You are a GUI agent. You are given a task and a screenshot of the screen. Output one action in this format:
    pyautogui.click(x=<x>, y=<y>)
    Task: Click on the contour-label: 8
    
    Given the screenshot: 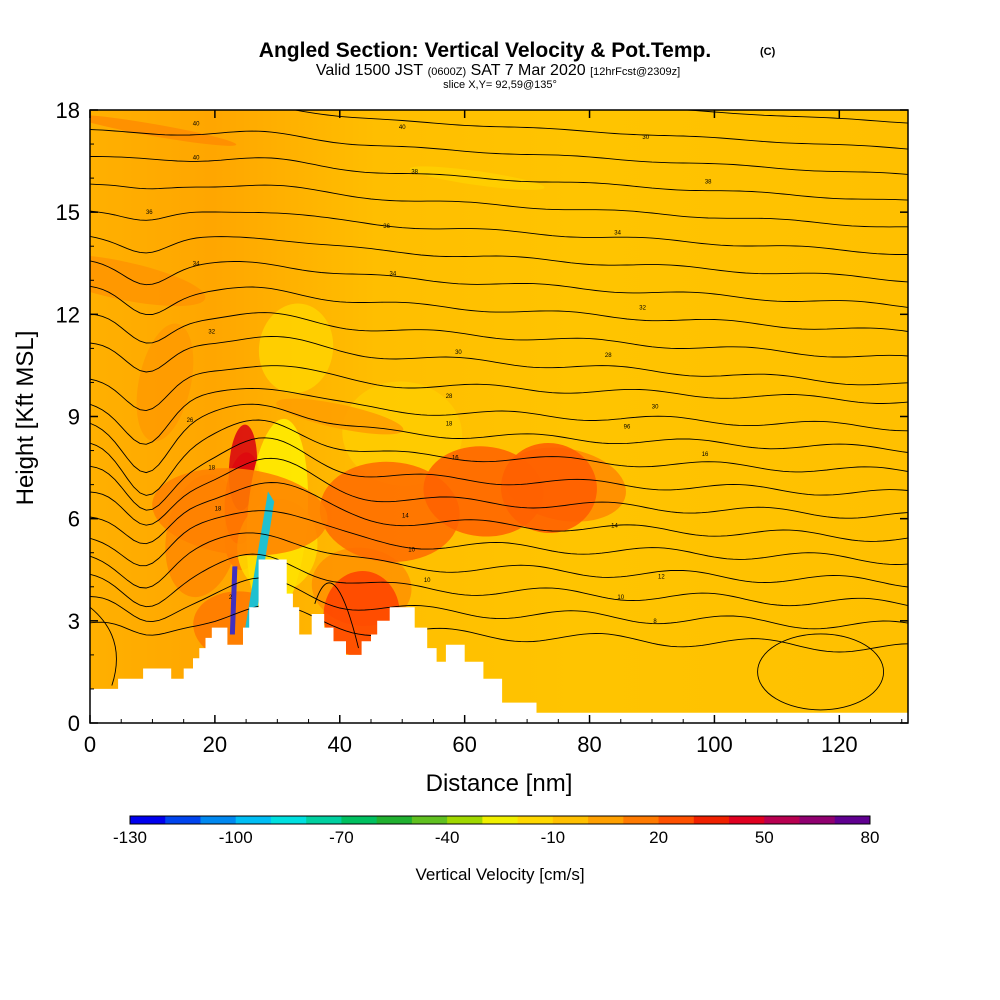 What is the action you would take?
    pyautogui.click(x=655, y=622)
    